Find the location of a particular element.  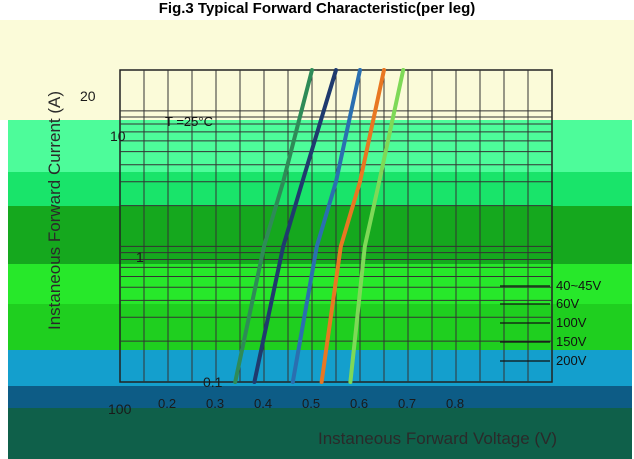

extra-label-100: 100 is located at coordinates (120, 409).